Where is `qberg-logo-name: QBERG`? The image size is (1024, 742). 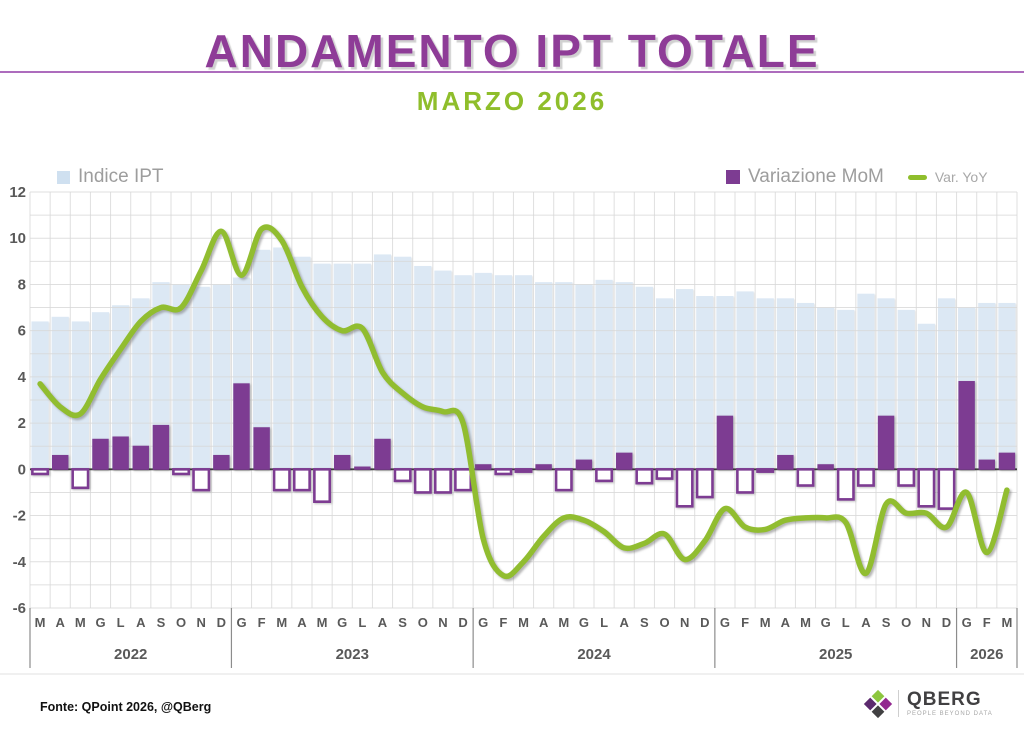 qberg-logo-name: QBERG is located at coordinates (944, 699).